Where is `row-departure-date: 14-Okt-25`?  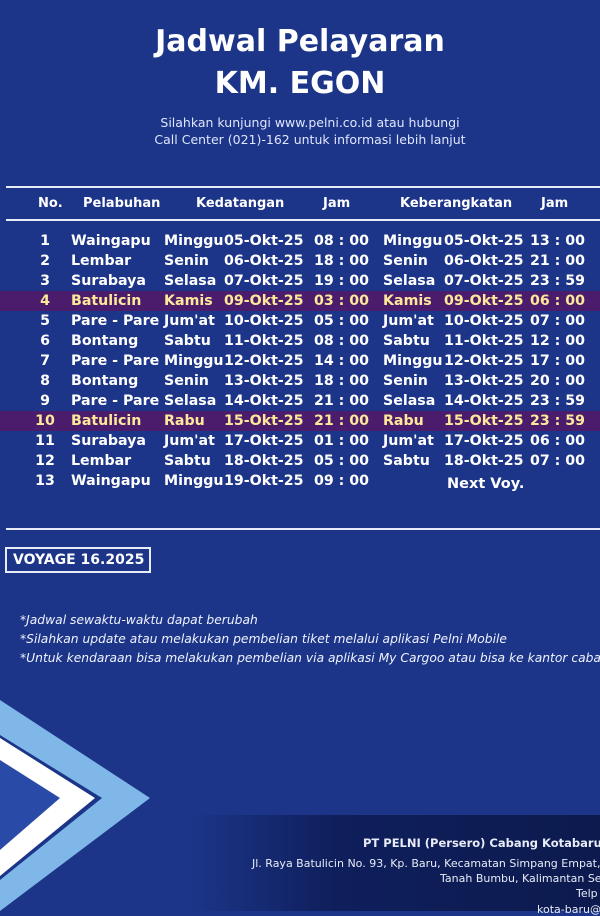
row-departure-date: 14-Okt-25 is located at coordinates (484, 401).